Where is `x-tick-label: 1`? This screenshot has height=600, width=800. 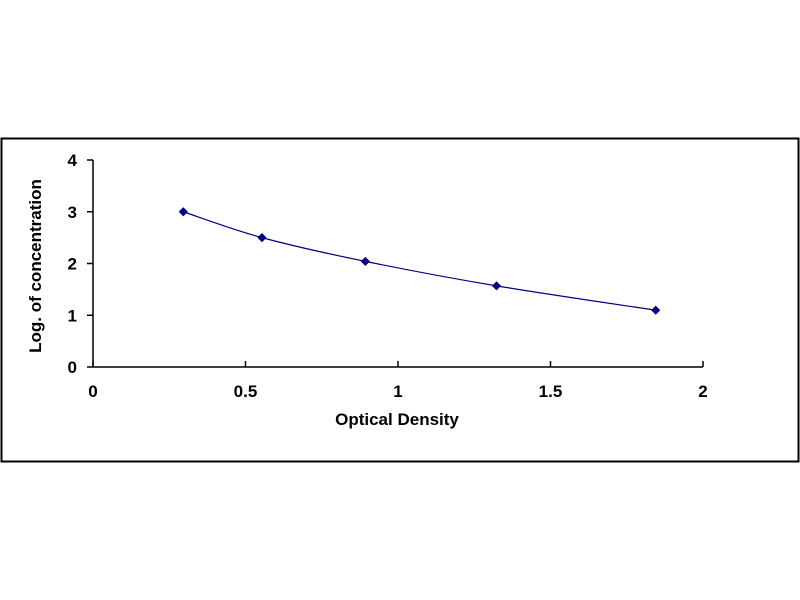 x-tick-label: 1 is located at coordinates (397, 391).